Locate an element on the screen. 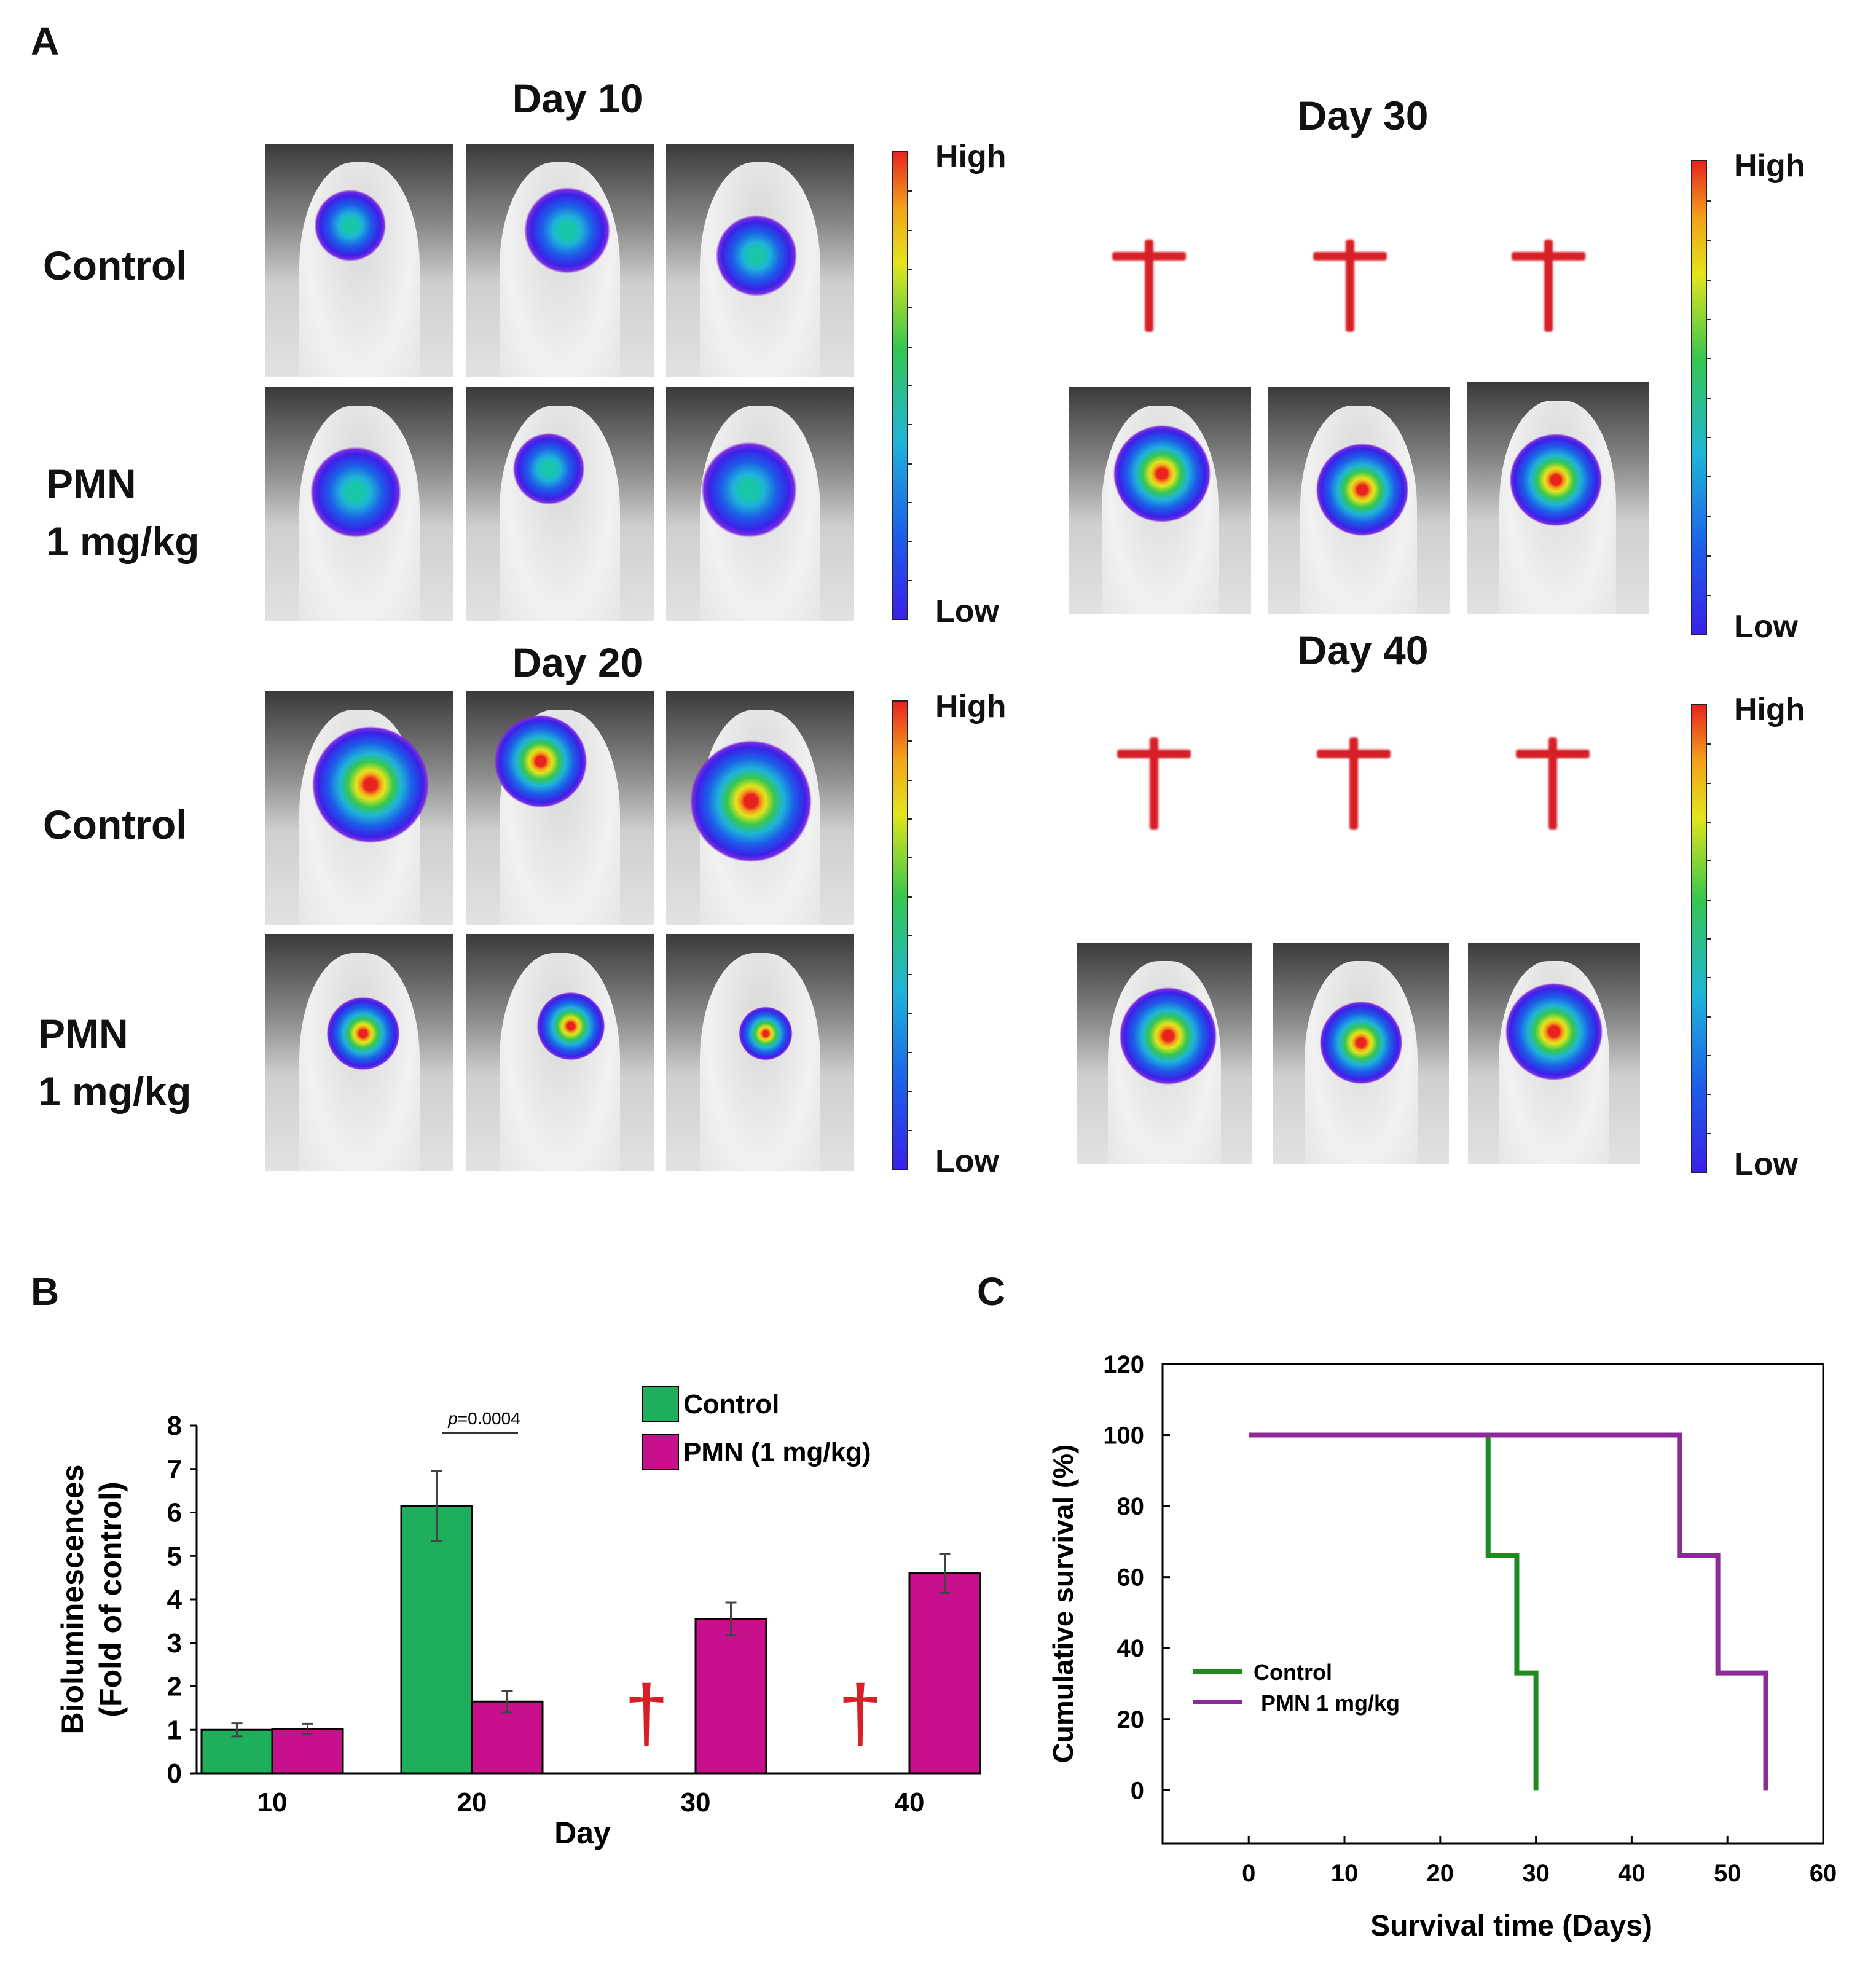 This screenshot has width=1876, height=1981. y-tick-label: 5 is located at coordinates (175, 1556).